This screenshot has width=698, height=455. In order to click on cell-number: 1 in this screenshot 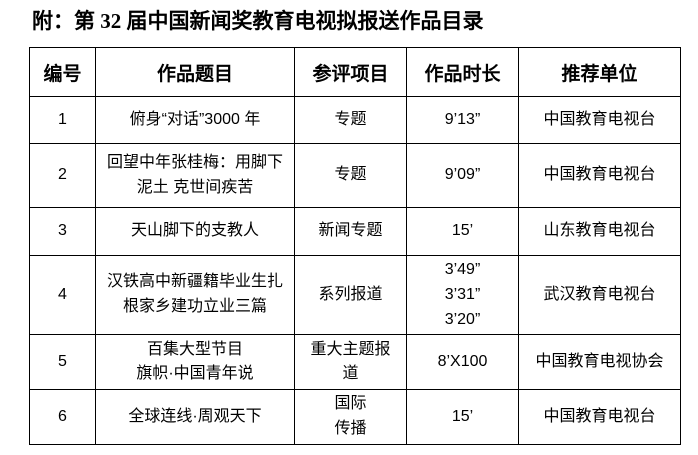, I will do `click(62, 120)`.